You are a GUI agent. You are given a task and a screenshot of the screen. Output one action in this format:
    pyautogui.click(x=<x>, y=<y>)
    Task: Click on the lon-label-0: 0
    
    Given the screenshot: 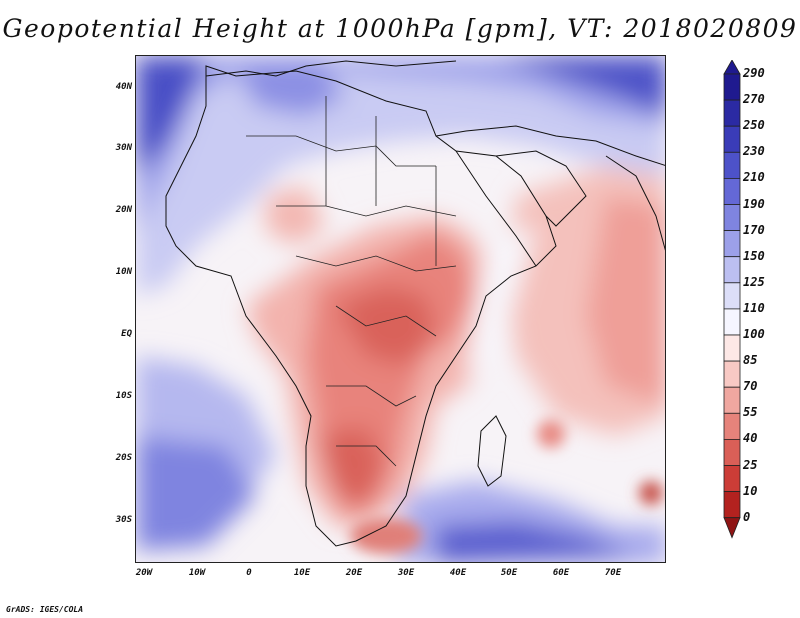 What is the action you would take?
    pyautogui.click(x=249, y=573)
    